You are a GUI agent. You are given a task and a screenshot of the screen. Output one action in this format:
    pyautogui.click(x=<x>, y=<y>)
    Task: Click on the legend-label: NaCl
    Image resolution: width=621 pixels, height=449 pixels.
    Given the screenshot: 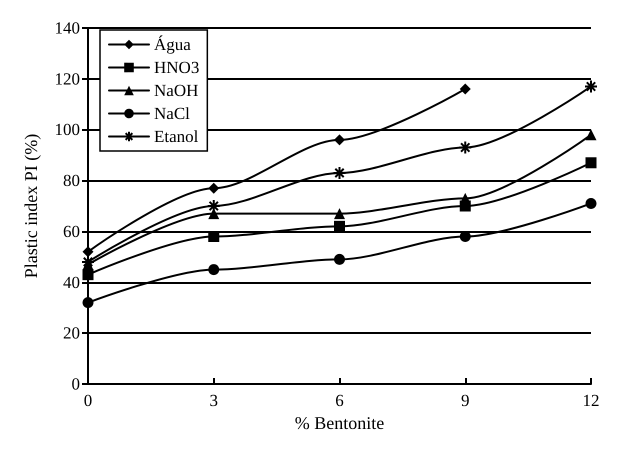 What is the action you would take?
    pyautogui.click(x=172, y=113)
    